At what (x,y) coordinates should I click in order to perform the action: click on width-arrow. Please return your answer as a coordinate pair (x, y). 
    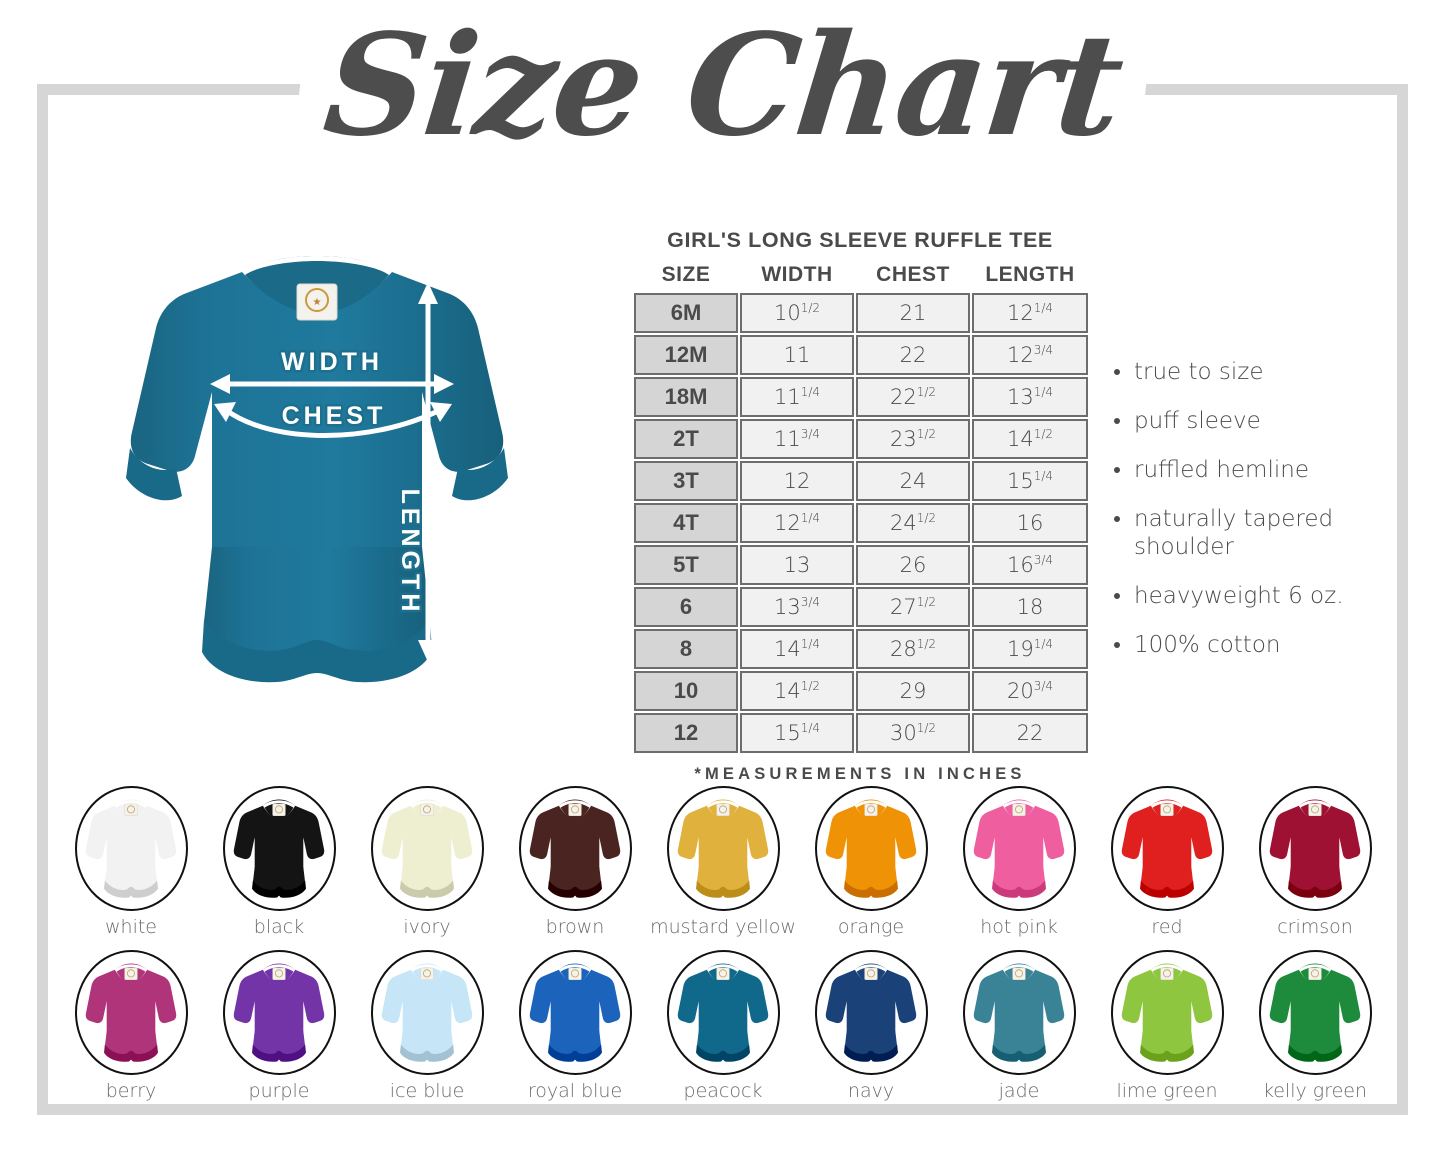
    Looking at the image, I should click on (332, 384).